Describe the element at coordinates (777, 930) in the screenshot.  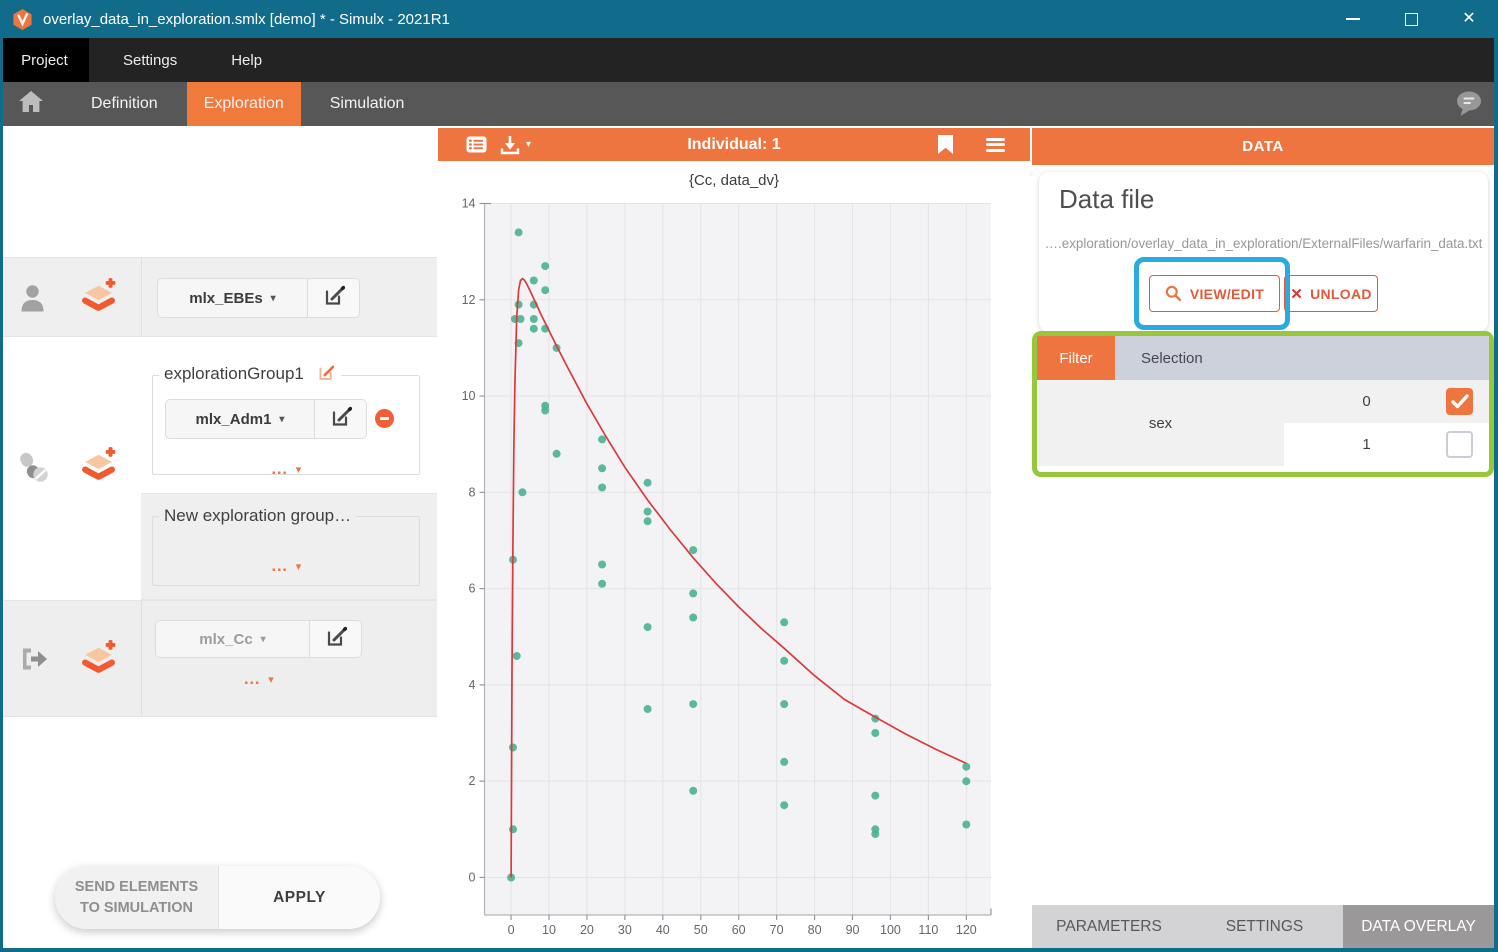
I see `svg-text: 70` at that location.